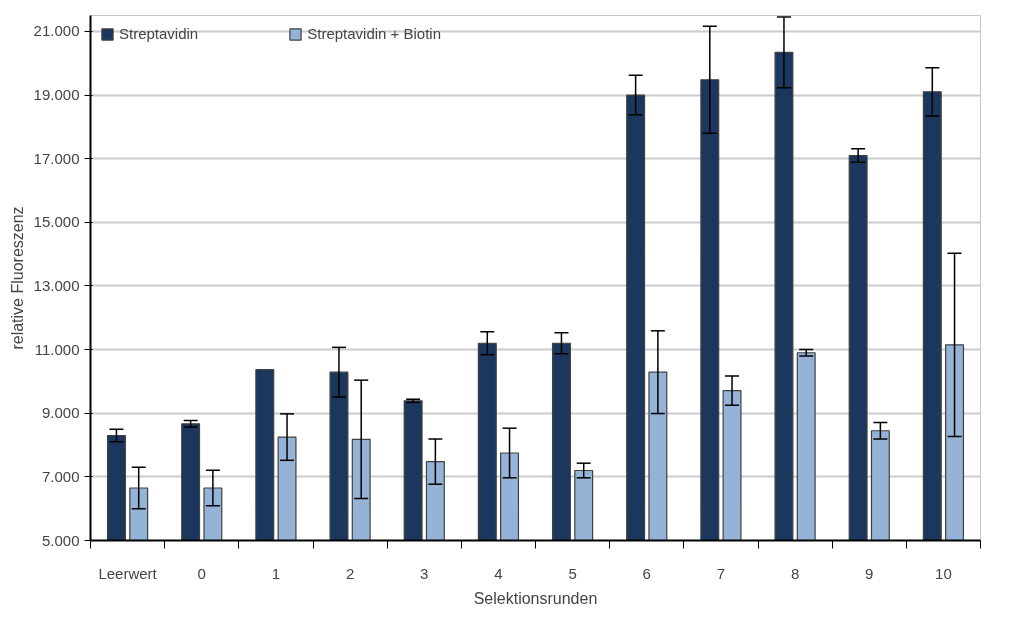  I want to click on y-tick-label: 17.000, so click(56, 158).